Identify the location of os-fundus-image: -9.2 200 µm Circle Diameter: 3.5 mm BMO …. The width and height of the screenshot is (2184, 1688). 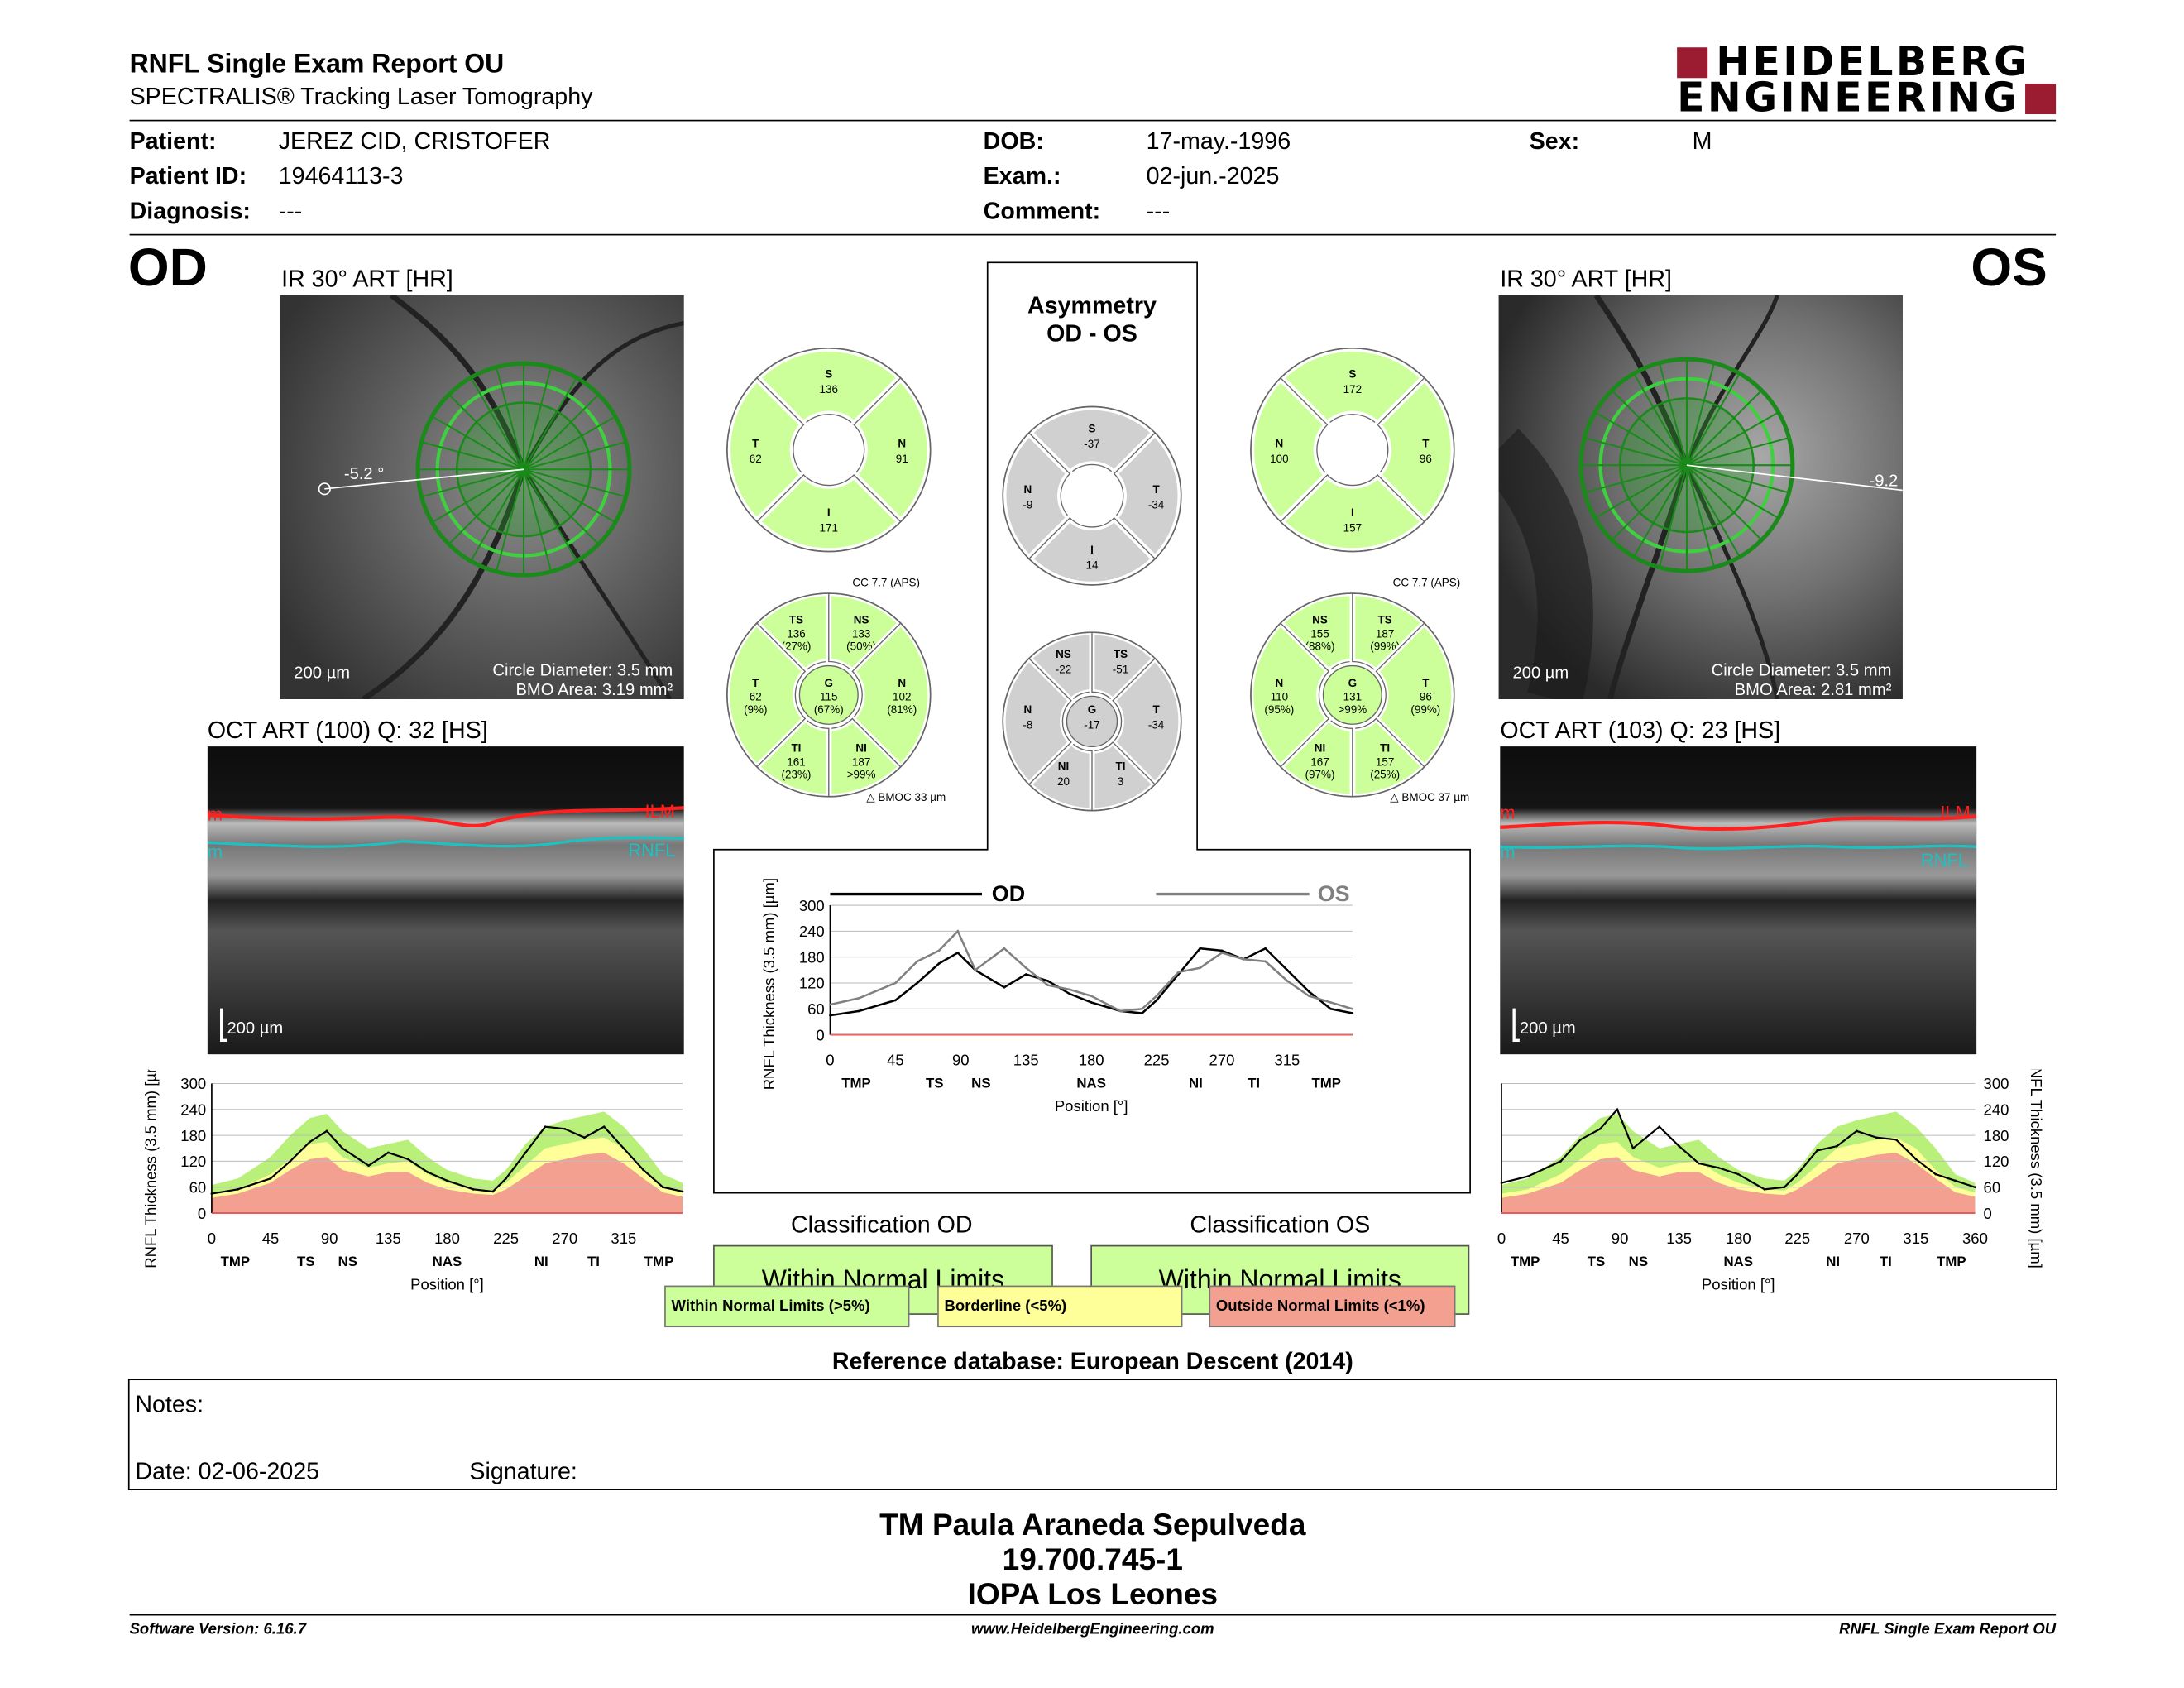
(1700, 497).